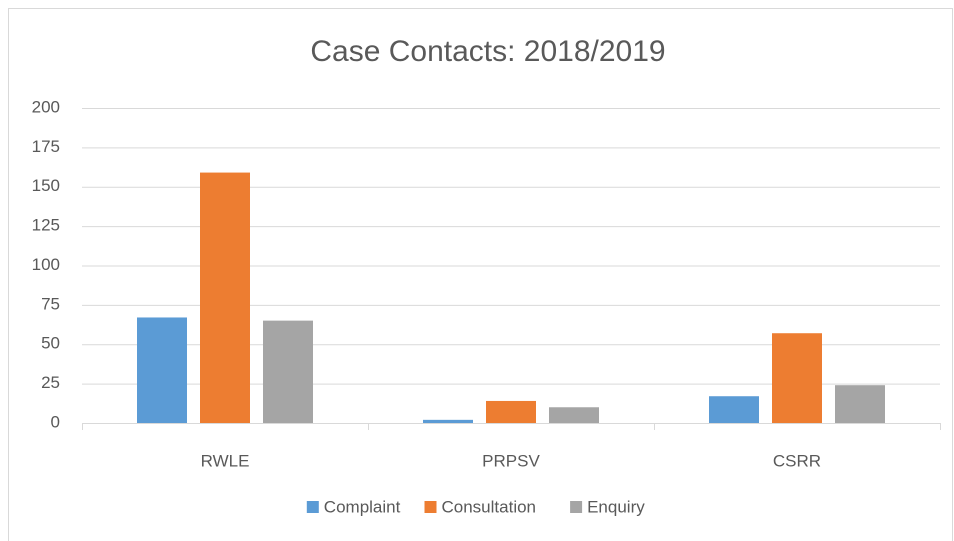 The width and height of the screenshot is (954, 541). I want to click on y-tick-label: 125, so click(46, 225).